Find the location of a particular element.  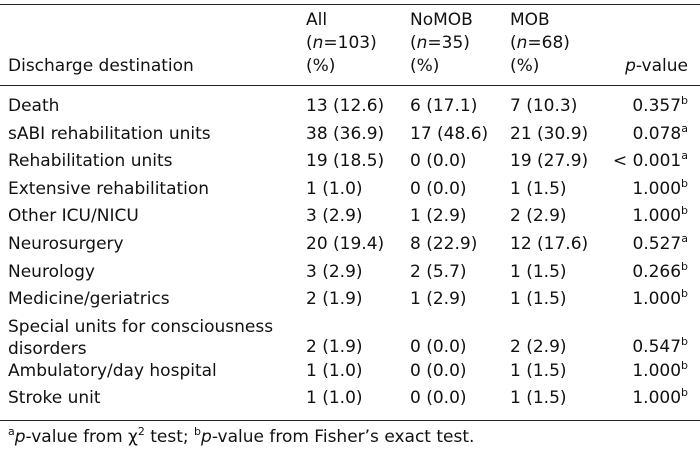

footnote-a-mark: a is located at coordinates (11, 431).